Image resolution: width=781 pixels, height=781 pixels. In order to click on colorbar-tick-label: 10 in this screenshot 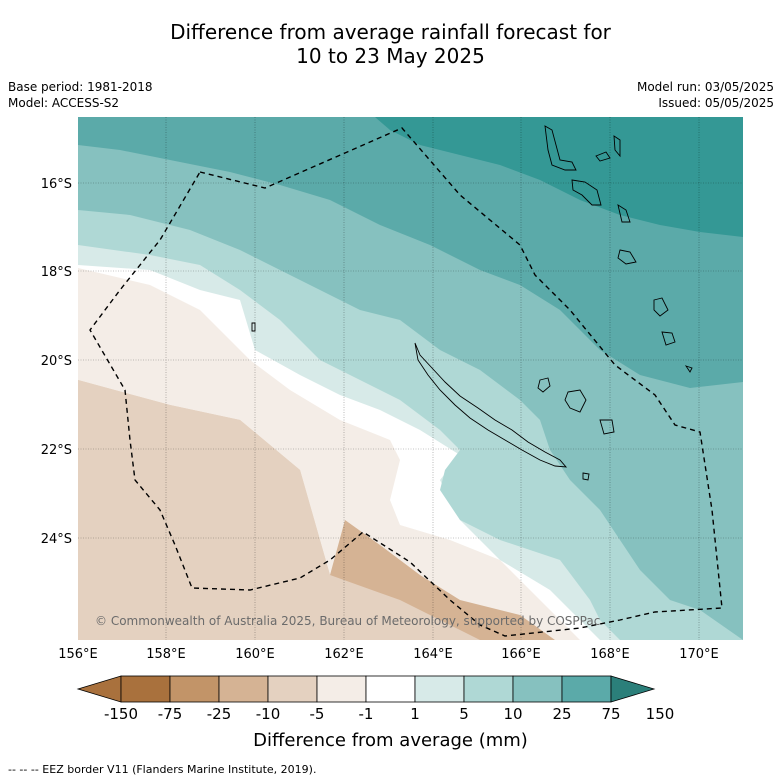, I will do `click(513, 714)`.